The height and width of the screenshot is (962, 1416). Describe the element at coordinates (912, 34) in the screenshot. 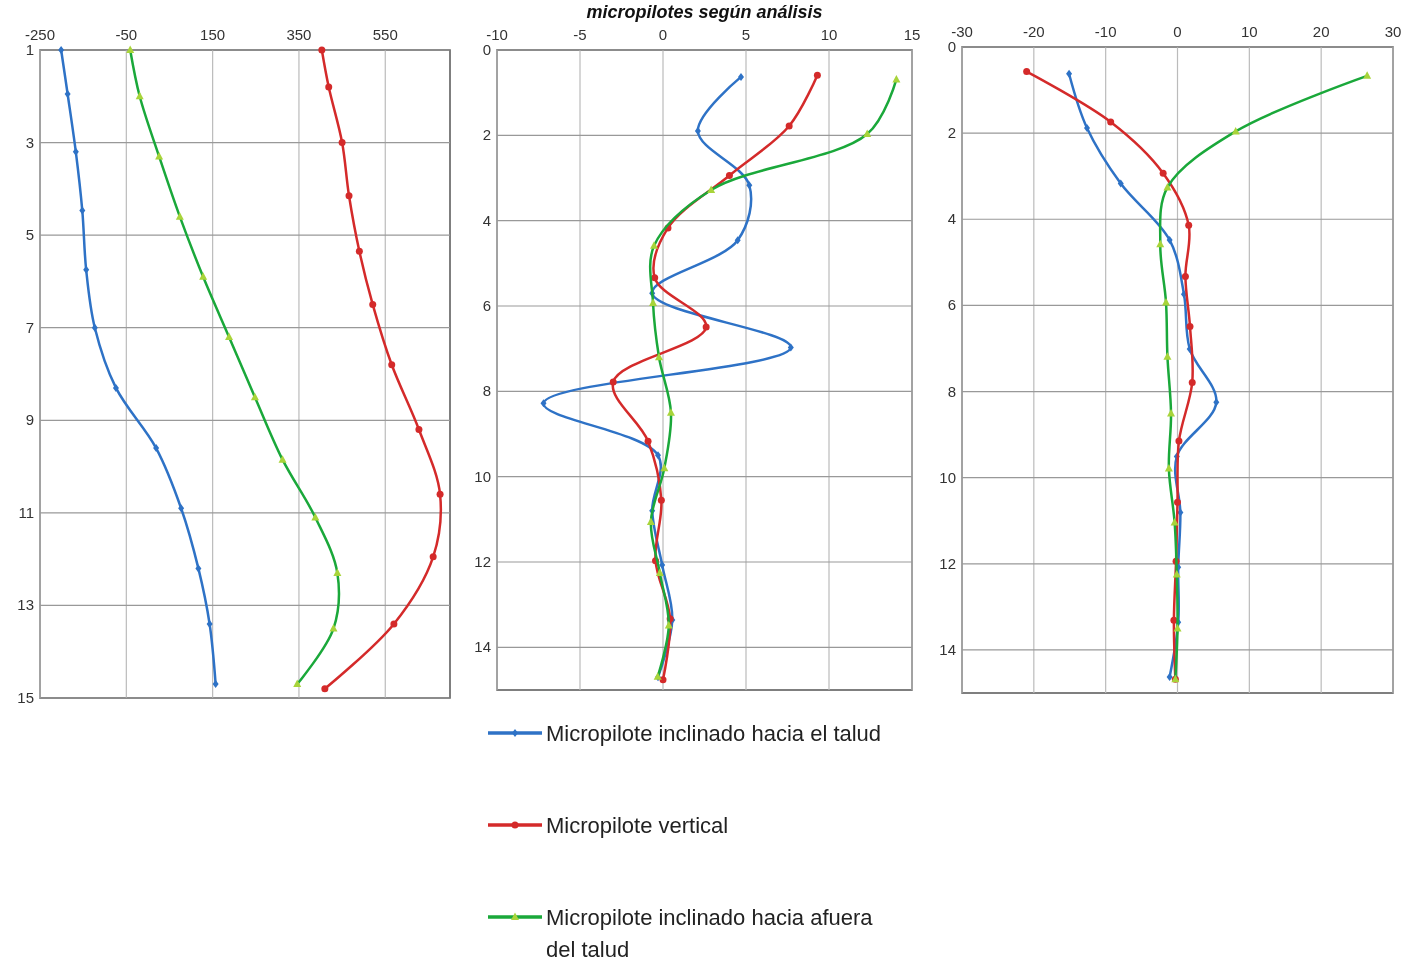

I see `x-tick-label: 15` at that location.